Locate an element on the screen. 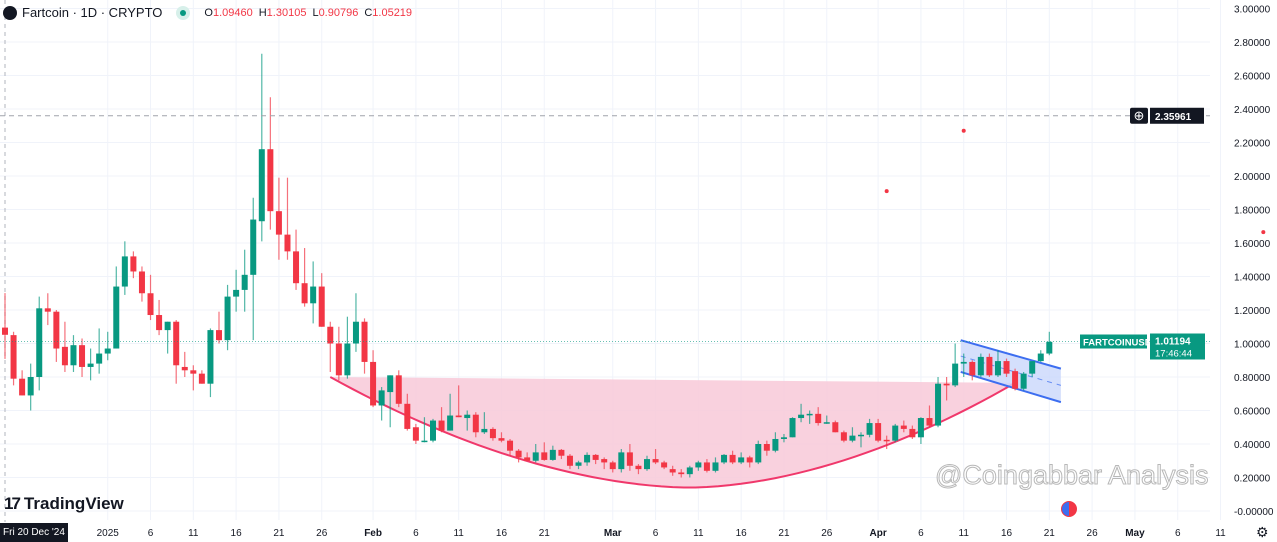  price-tick-label: 1.40000 is located at coordinates (1252, 278).